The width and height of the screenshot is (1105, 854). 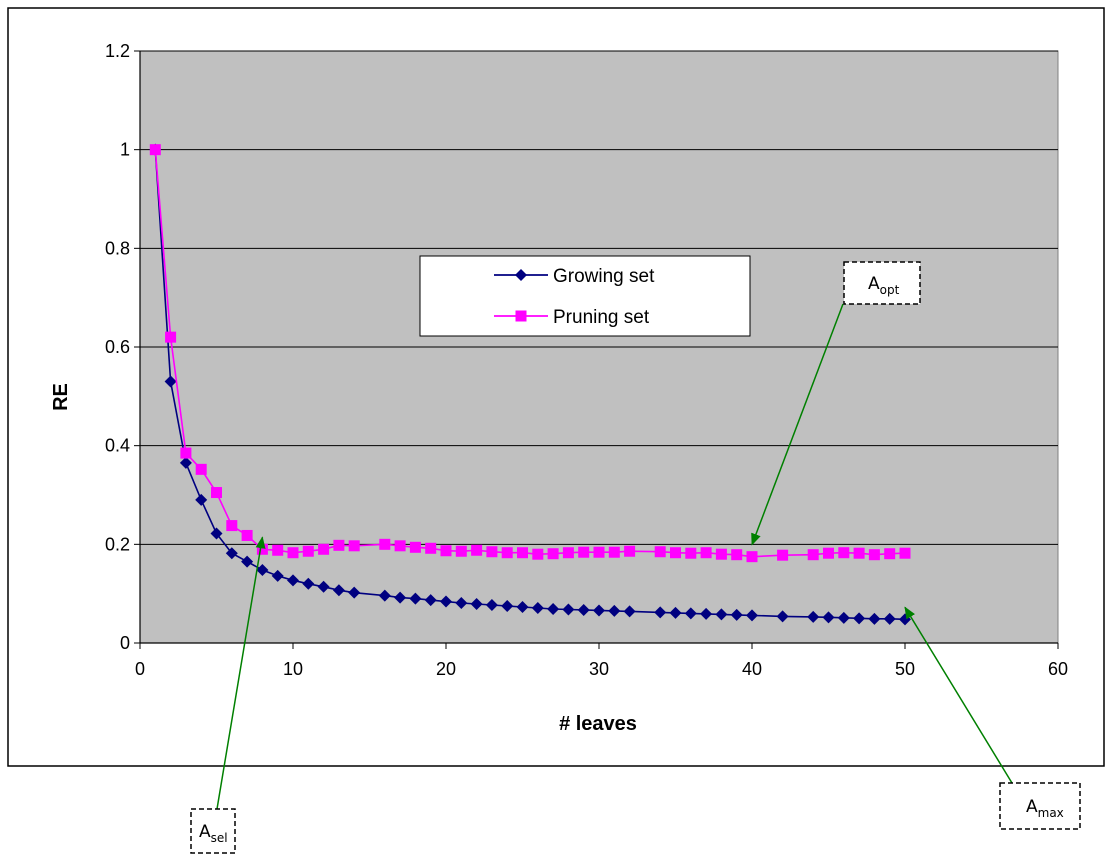 I want to click on x-tick-label: 40, so click(x=752, y=669).